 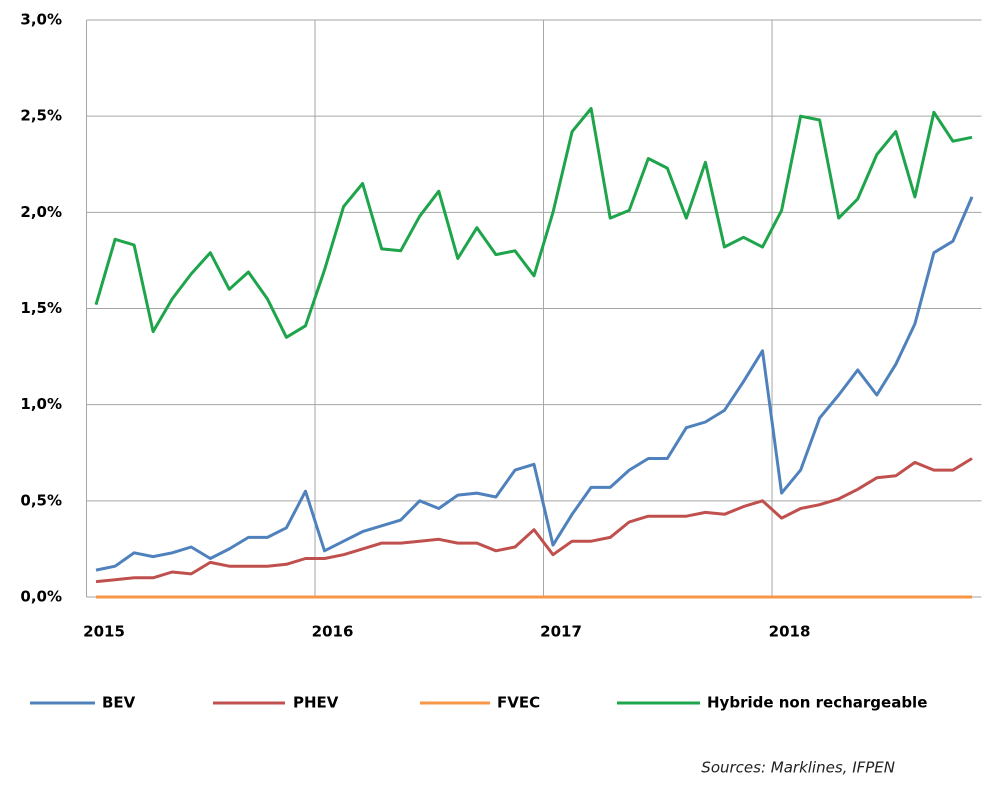 What do you see at coordinates (41, 20) in the screenshot?
I see `y-tick-label: 3,0%` at bounding box center [41, 20].